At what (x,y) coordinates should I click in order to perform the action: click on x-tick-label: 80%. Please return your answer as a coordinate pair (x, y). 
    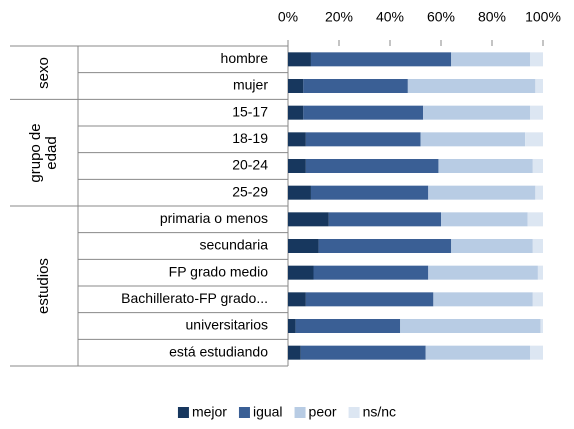
    Looking at the image, I should click on (492, 17).